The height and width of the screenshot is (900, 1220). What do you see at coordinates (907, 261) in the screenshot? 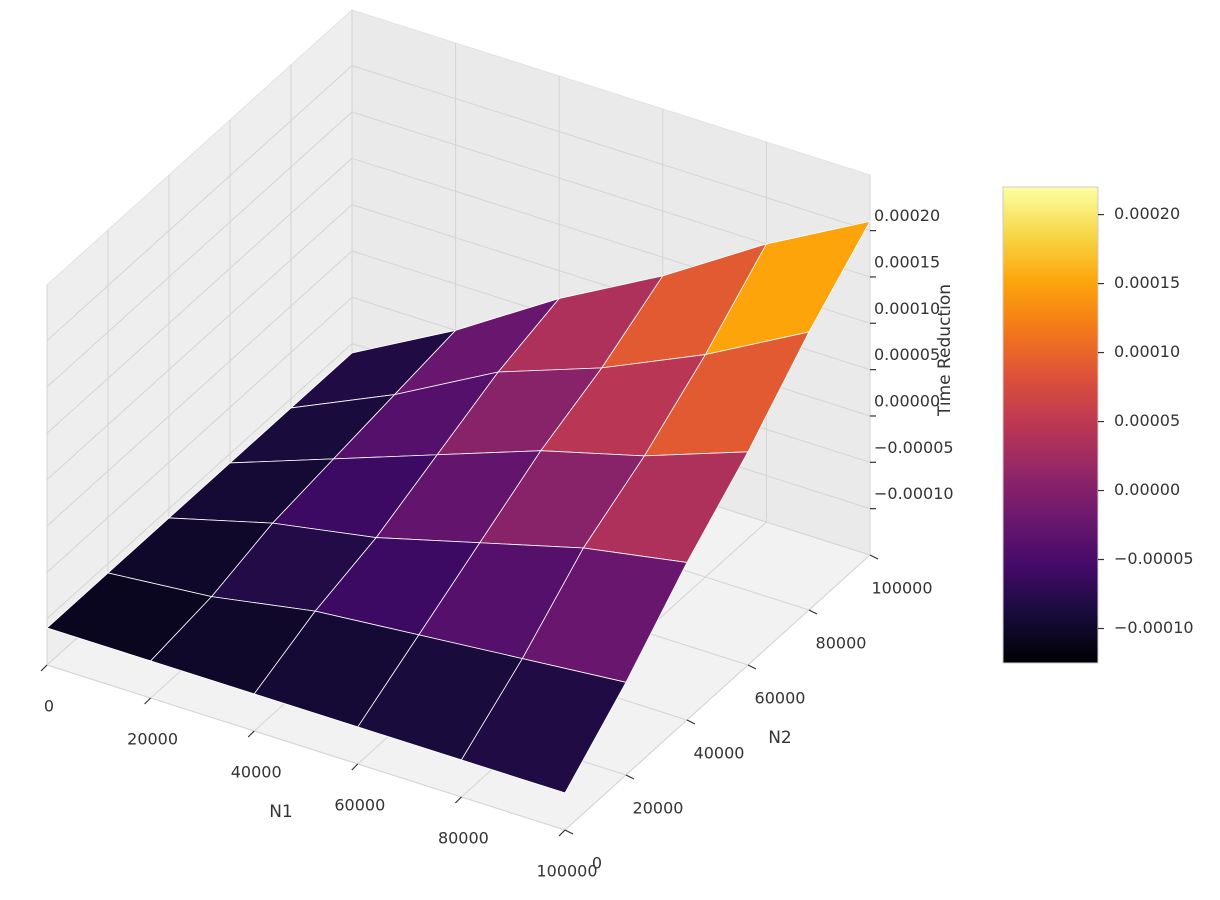
I see `z-tick-label: 0.00015` at bounding box center [907, 261].